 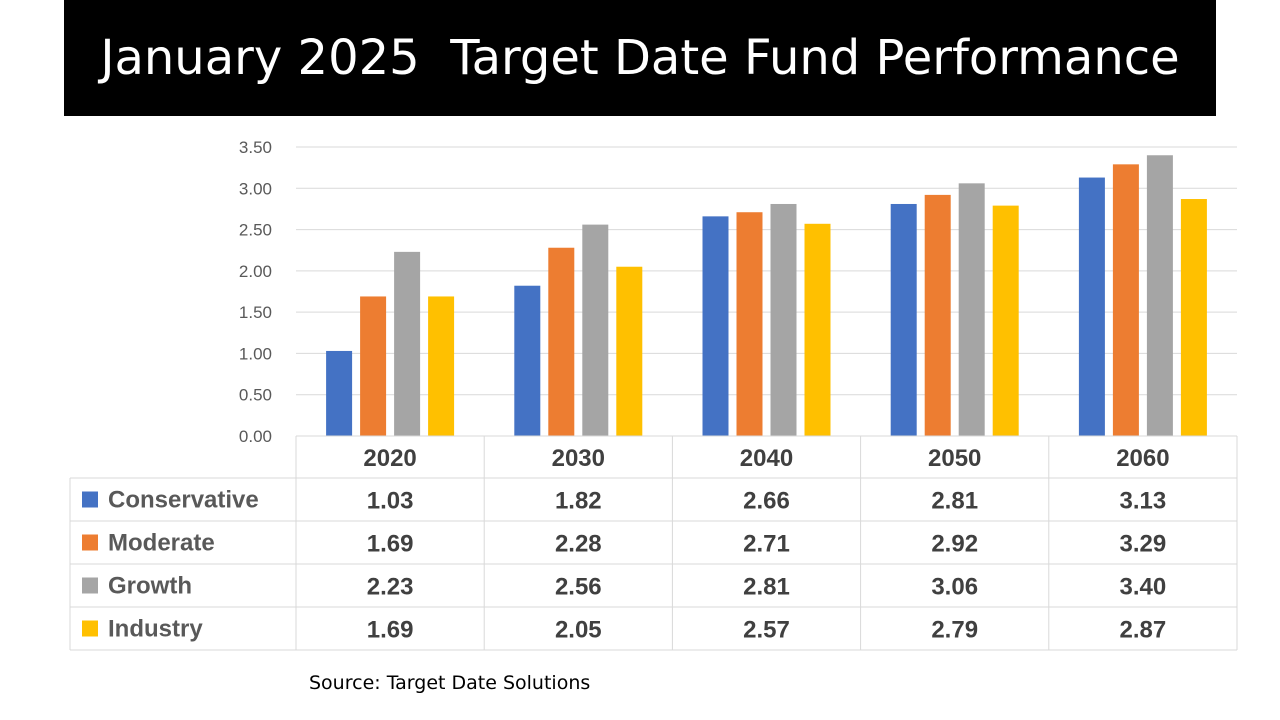 I want to click on table-value: 2.57, so click(x=766, y=630).